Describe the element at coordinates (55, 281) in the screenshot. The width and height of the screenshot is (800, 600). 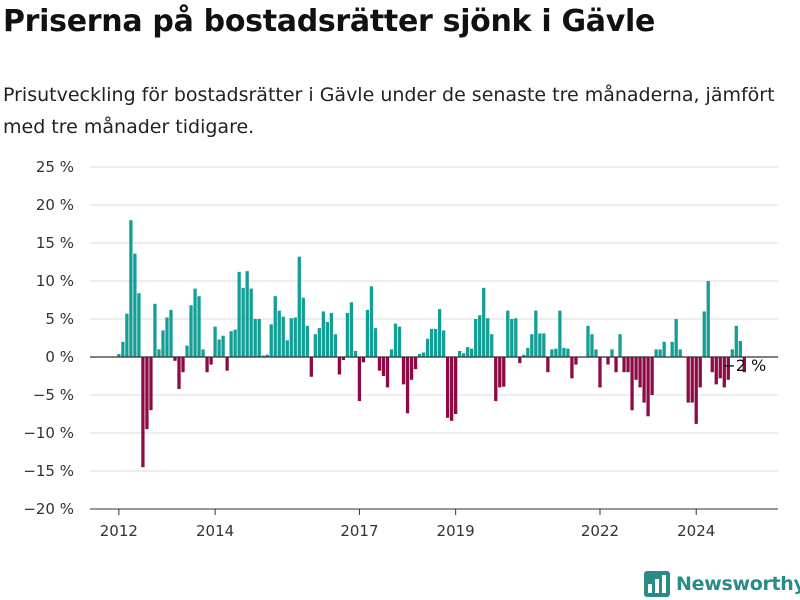
I see `y-tick-label: 10 %` at that location.